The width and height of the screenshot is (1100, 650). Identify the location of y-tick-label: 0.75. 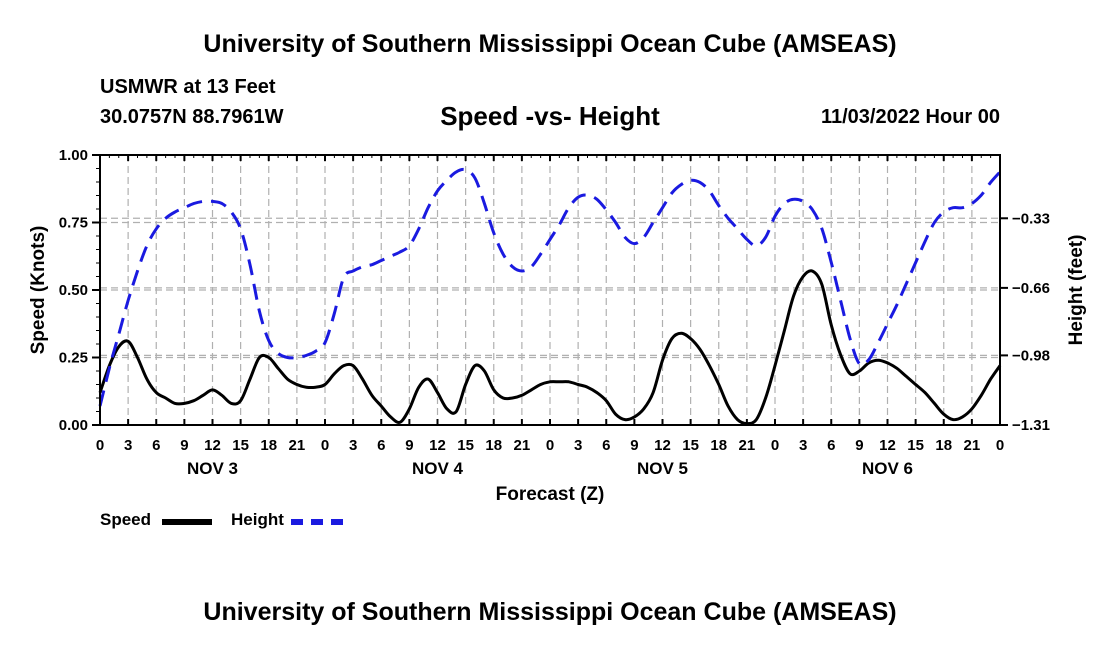
(73, 223).